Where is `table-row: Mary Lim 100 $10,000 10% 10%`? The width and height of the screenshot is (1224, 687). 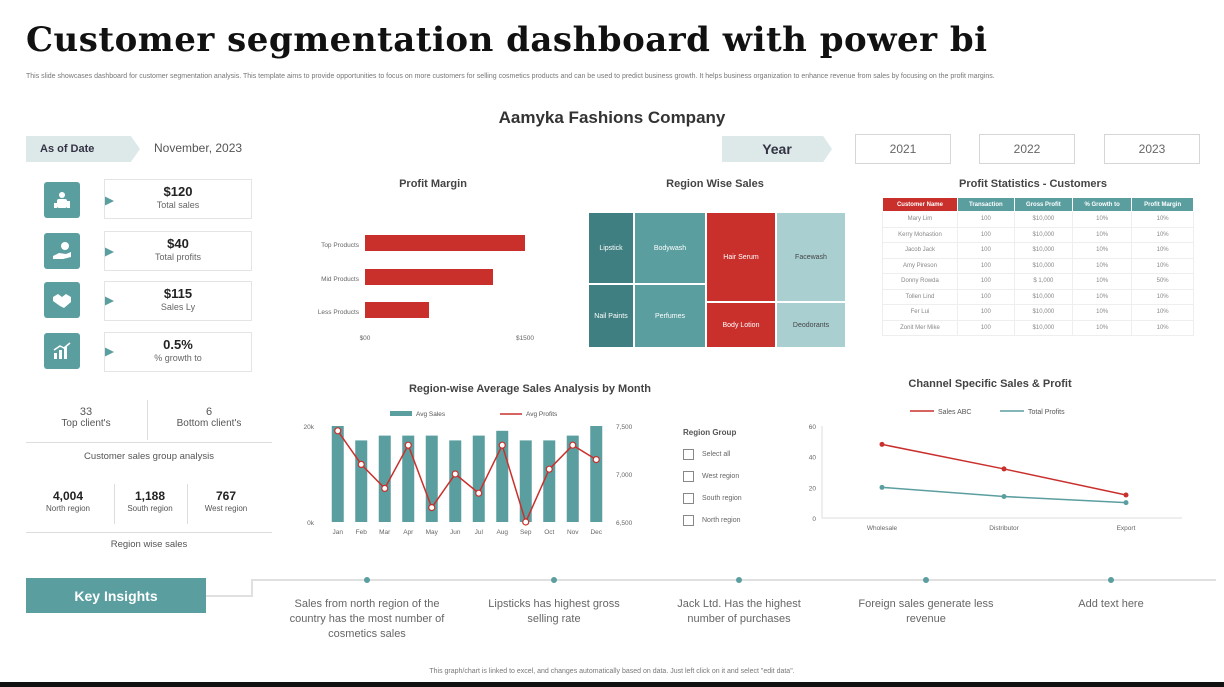 table-row: Mary Lim 100 $10,000 10% 10% is located at coordinates (1038, 219).